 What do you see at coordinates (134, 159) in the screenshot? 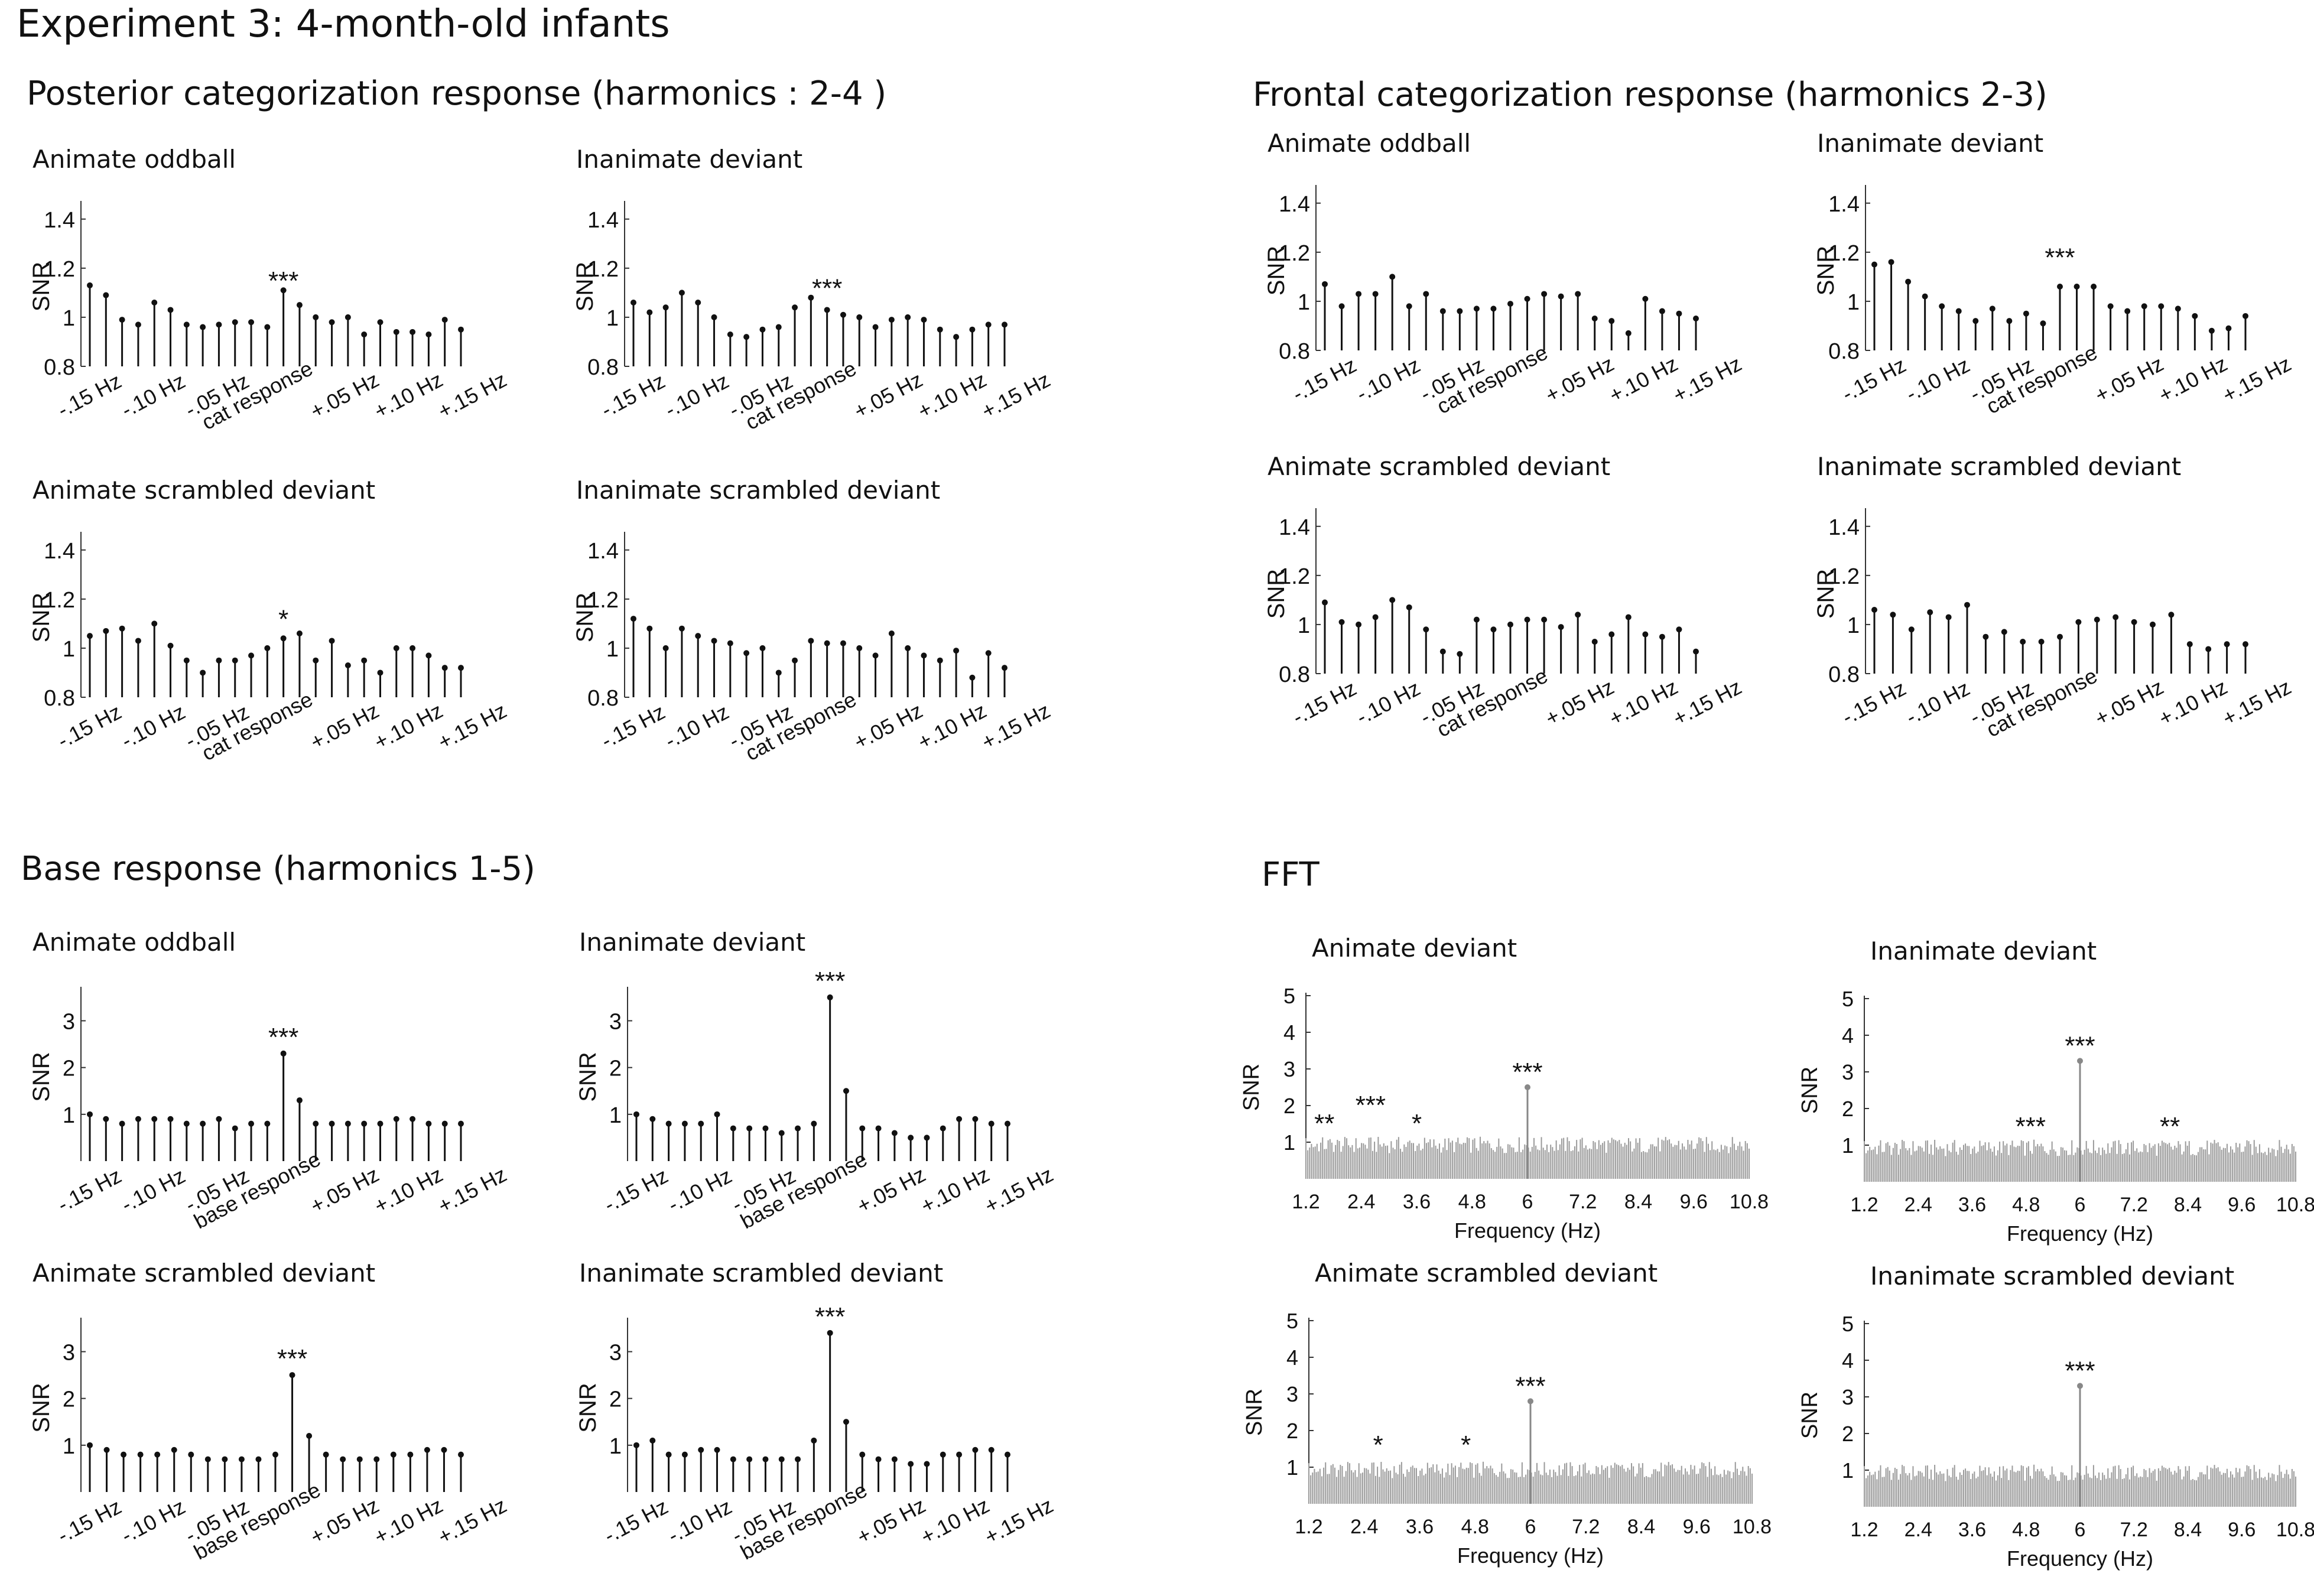
I see `panel-title: Animate oddball` at bounding box center [134, 159].